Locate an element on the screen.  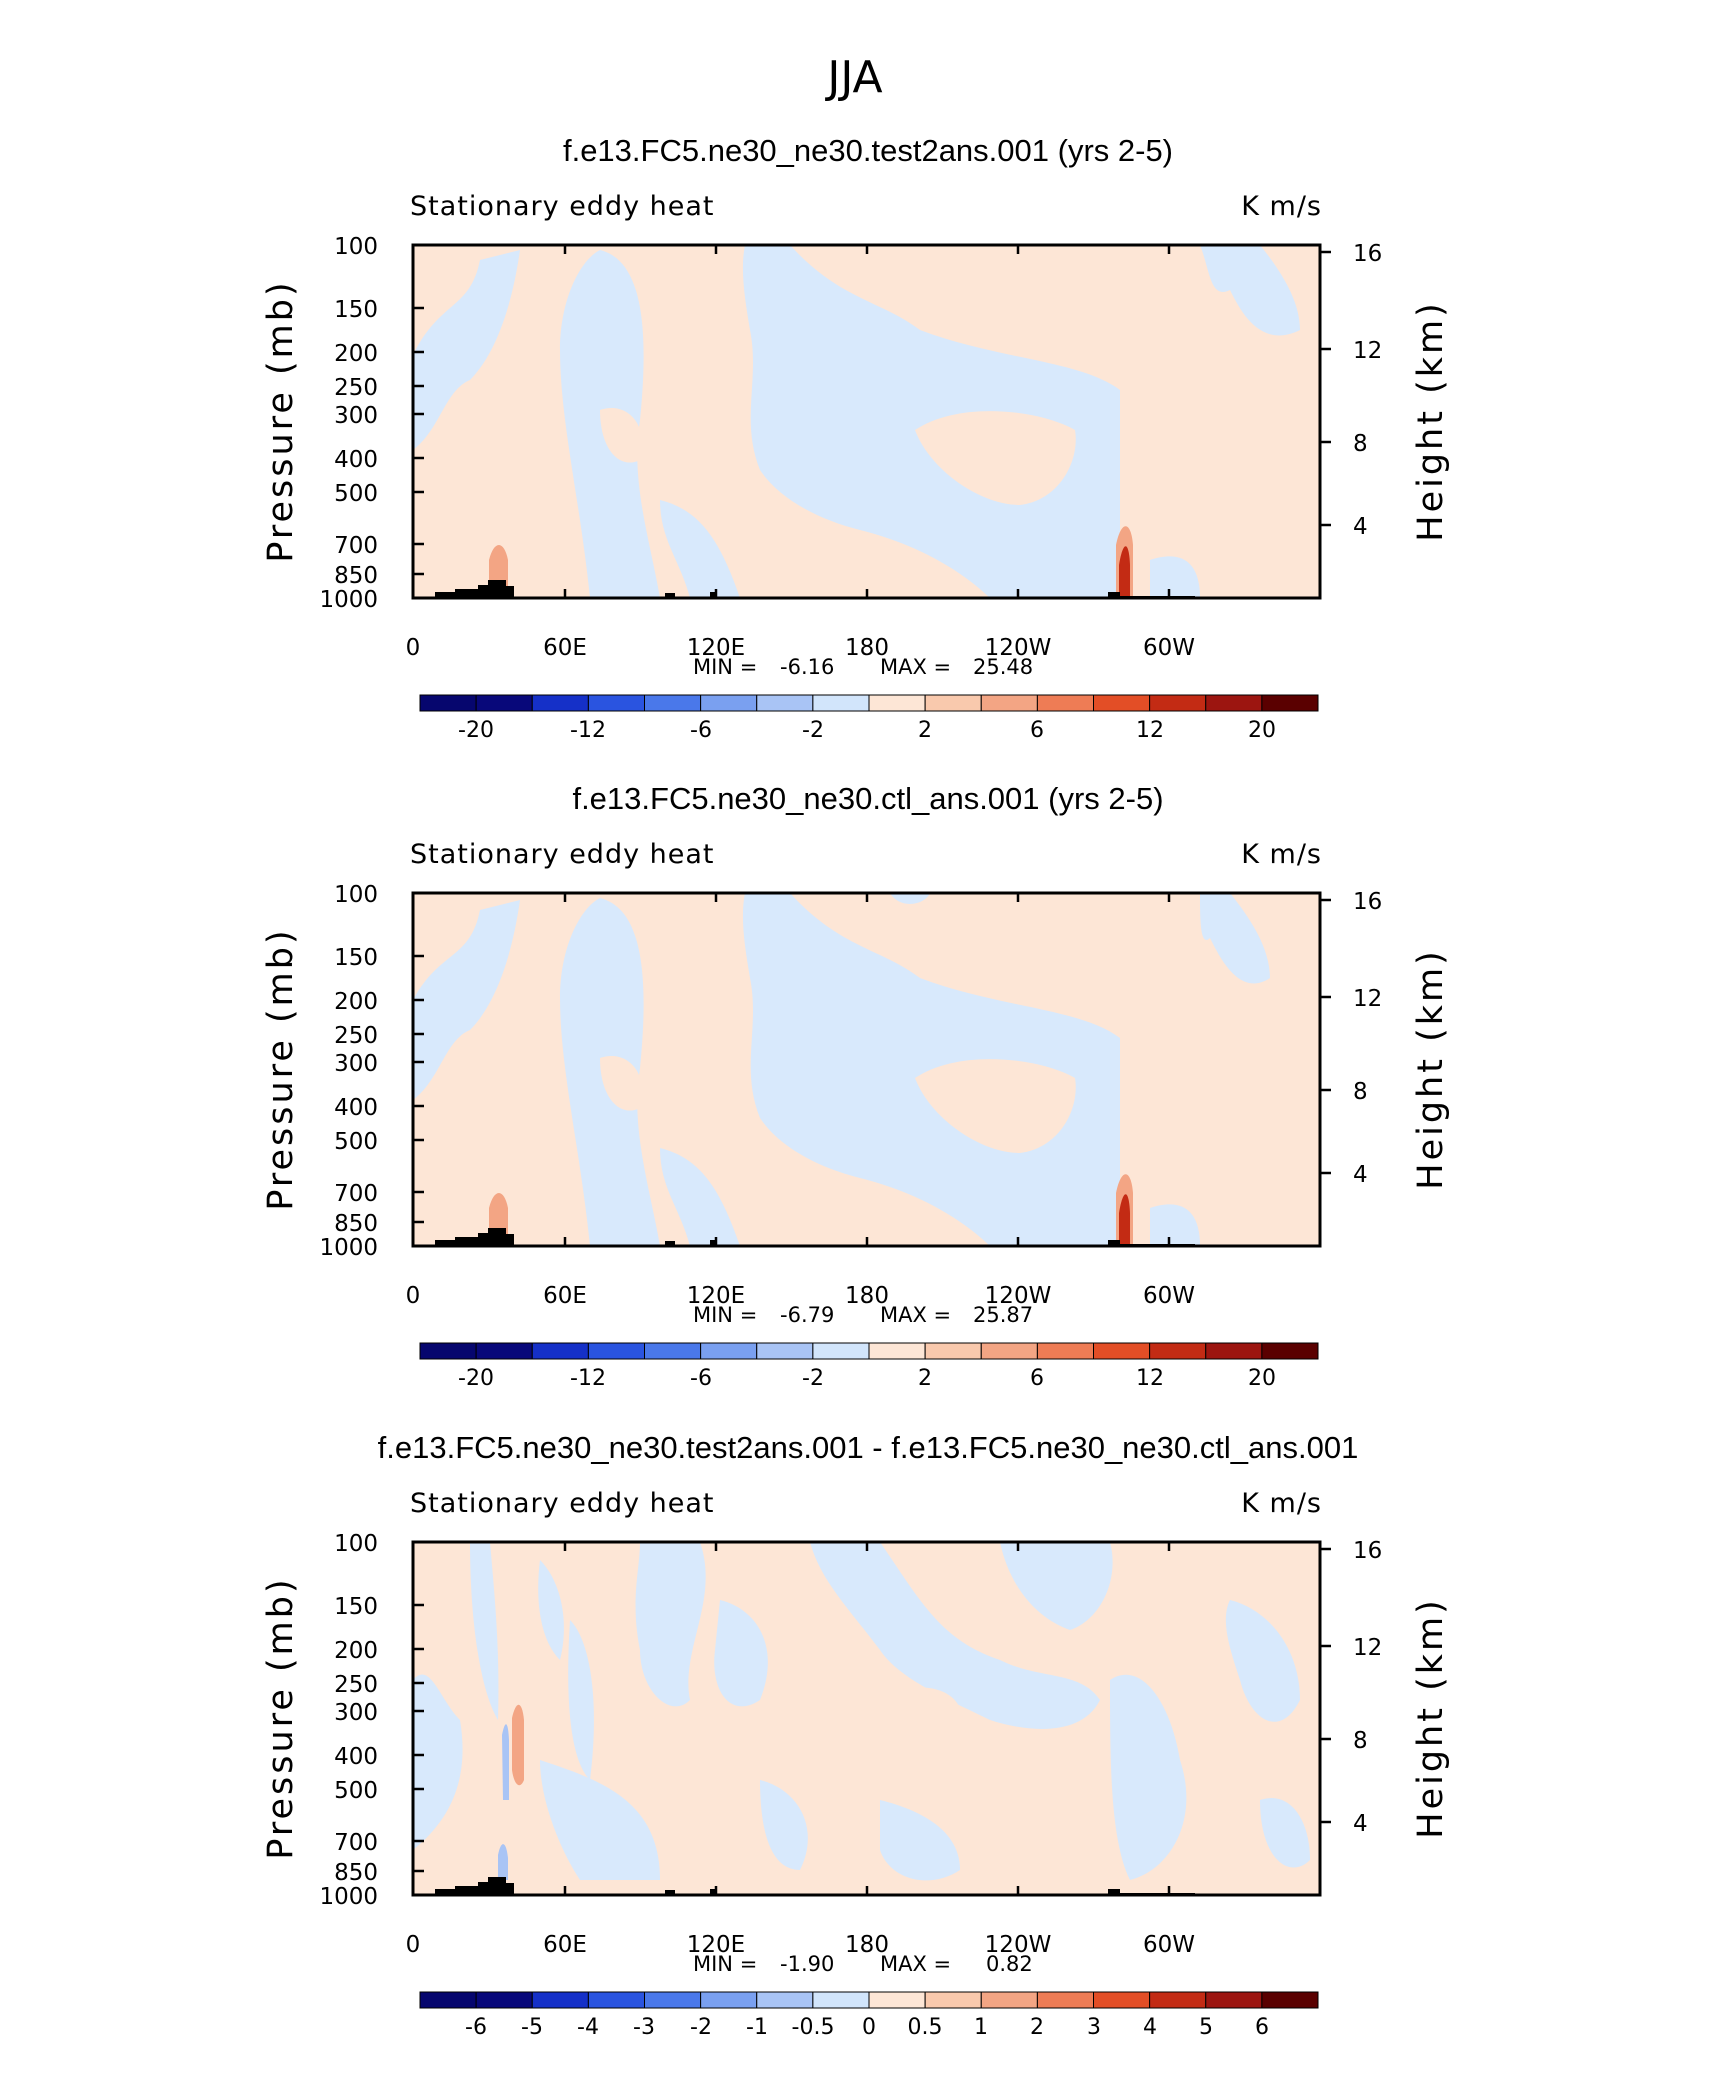
colorbar-label: 4 is located at coordinates (1150, 2027).